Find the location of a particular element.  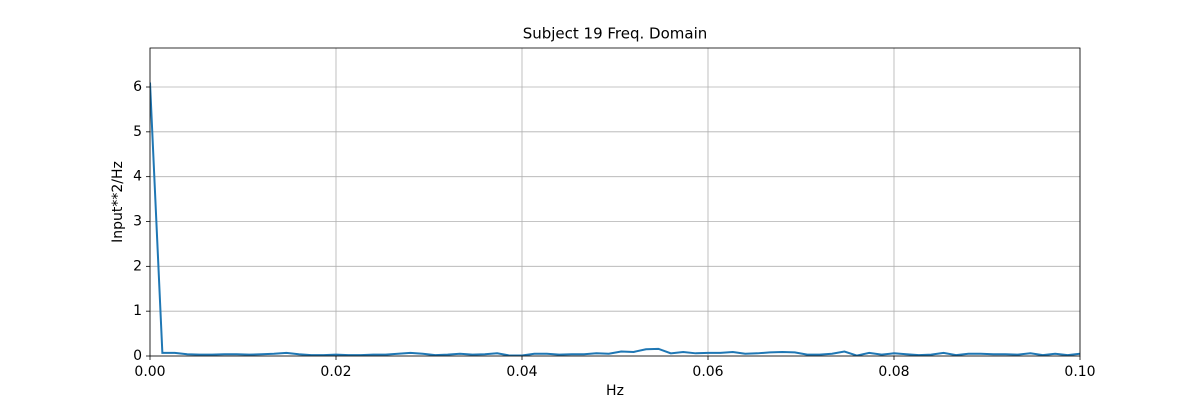

x-tick-label: 0.04 is located at coordinates (521, 372).